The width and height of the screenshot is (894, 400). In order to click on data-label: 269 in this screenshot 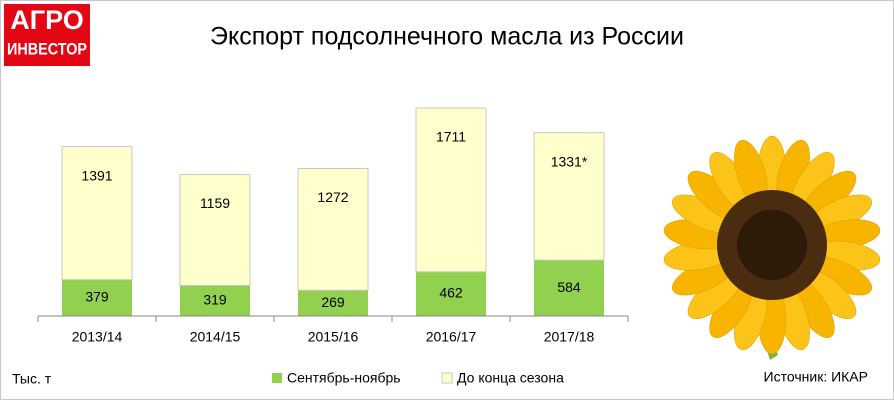, I will do `click(333, 302)`.